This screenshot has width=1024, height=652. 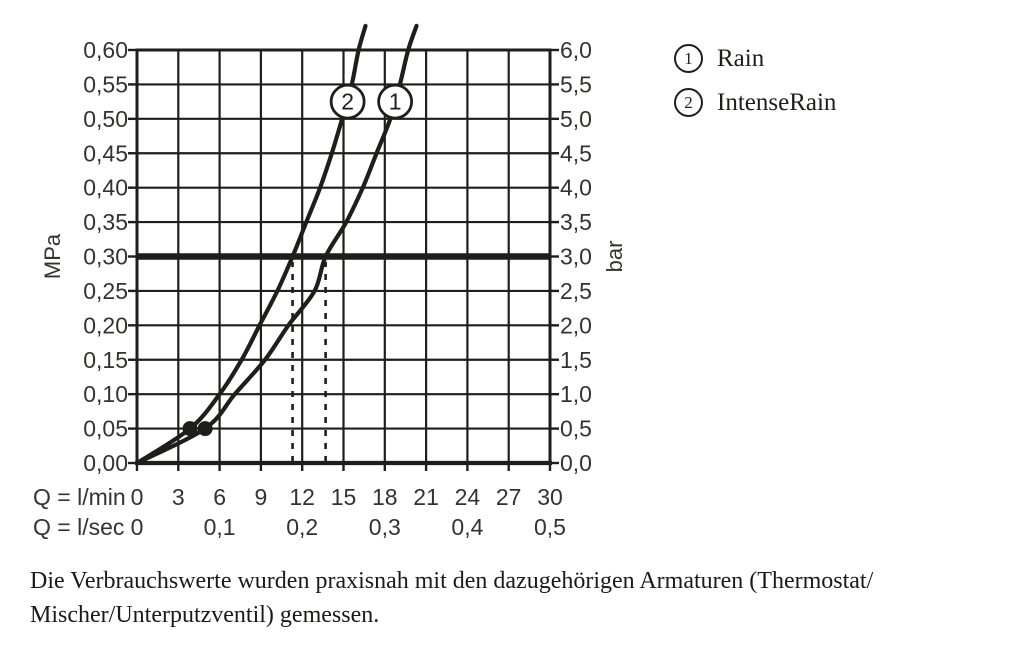 What do you see at coordinates (576, 153) in the screenshot?
I see `ytick-label-right: 4,5` at bounding box center [576, 153].